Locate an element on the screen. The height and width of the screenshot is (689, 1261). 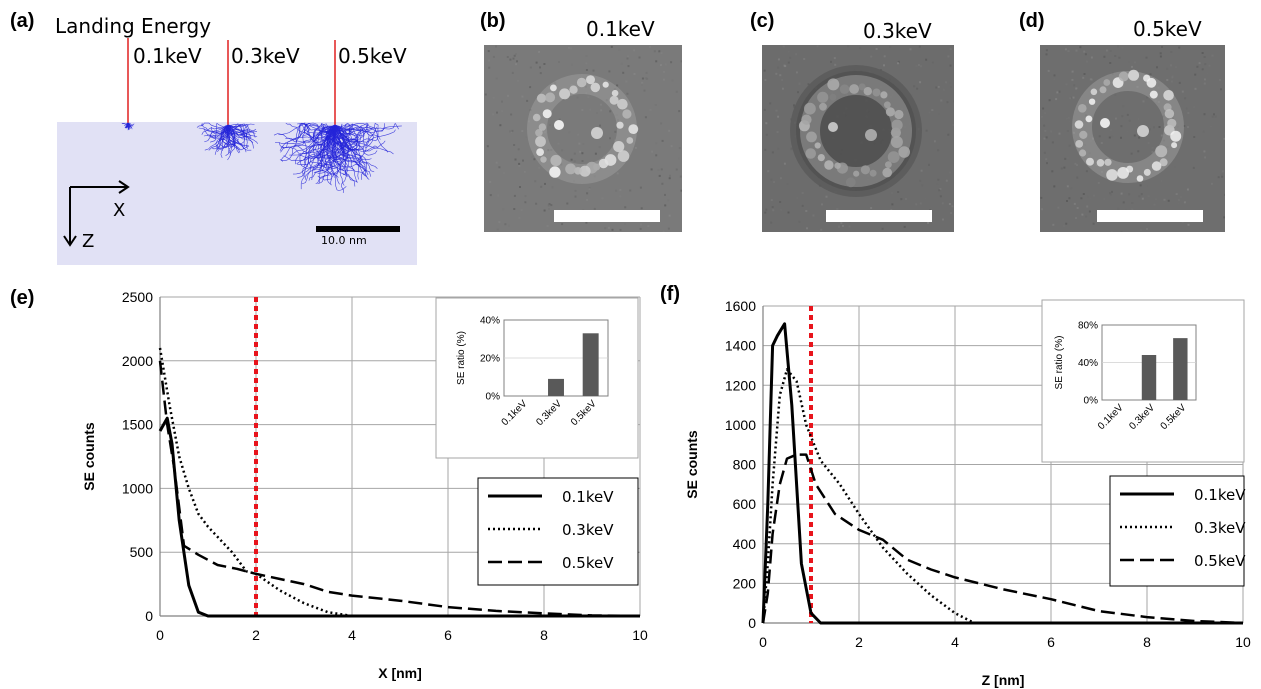
sem-d-label: 0.5keV is located at coordinates (1167, 29).